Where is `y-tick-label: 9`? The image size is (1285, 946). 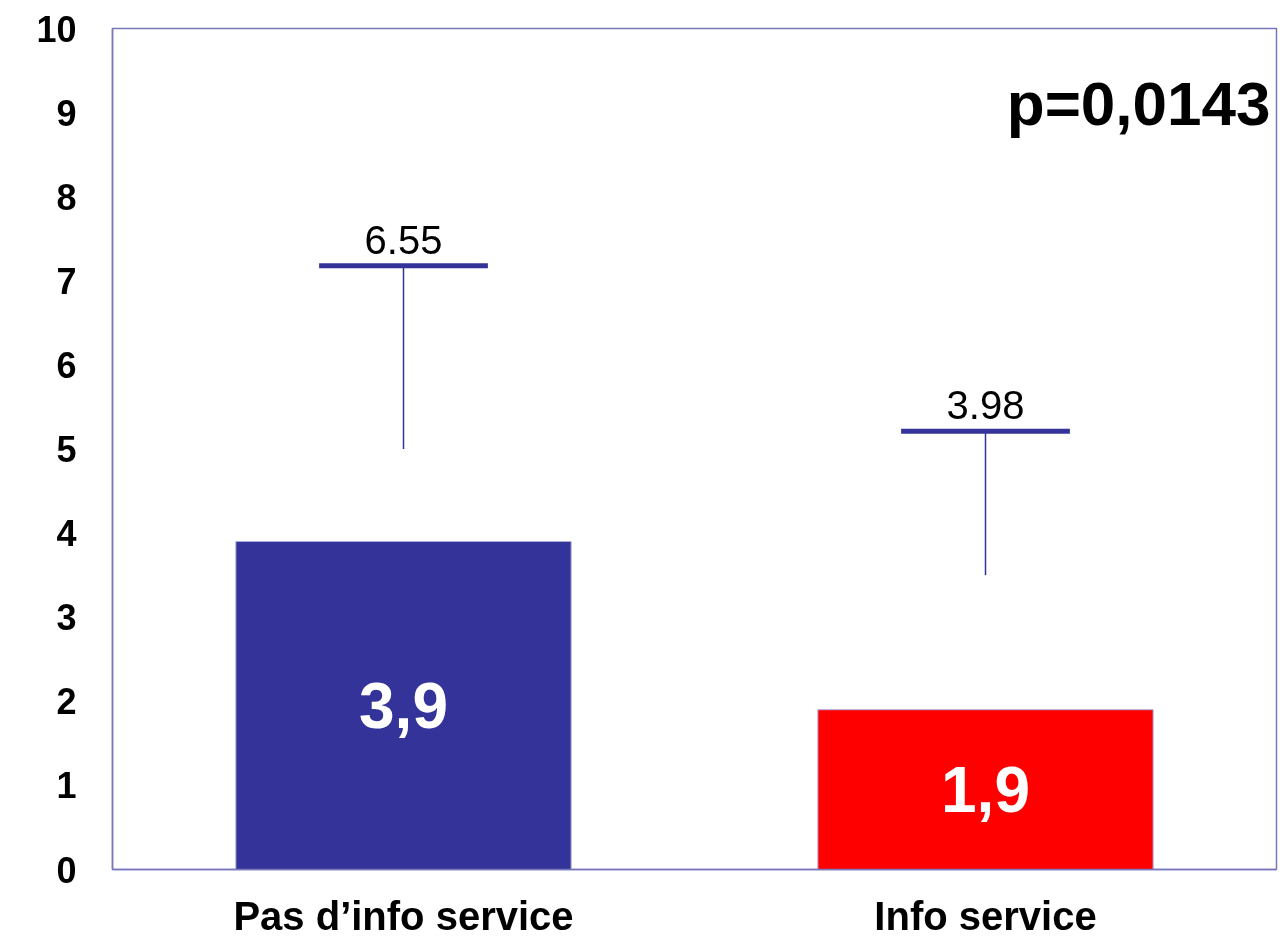
y-tick-label: 9 is located at coordinates (66, 113).